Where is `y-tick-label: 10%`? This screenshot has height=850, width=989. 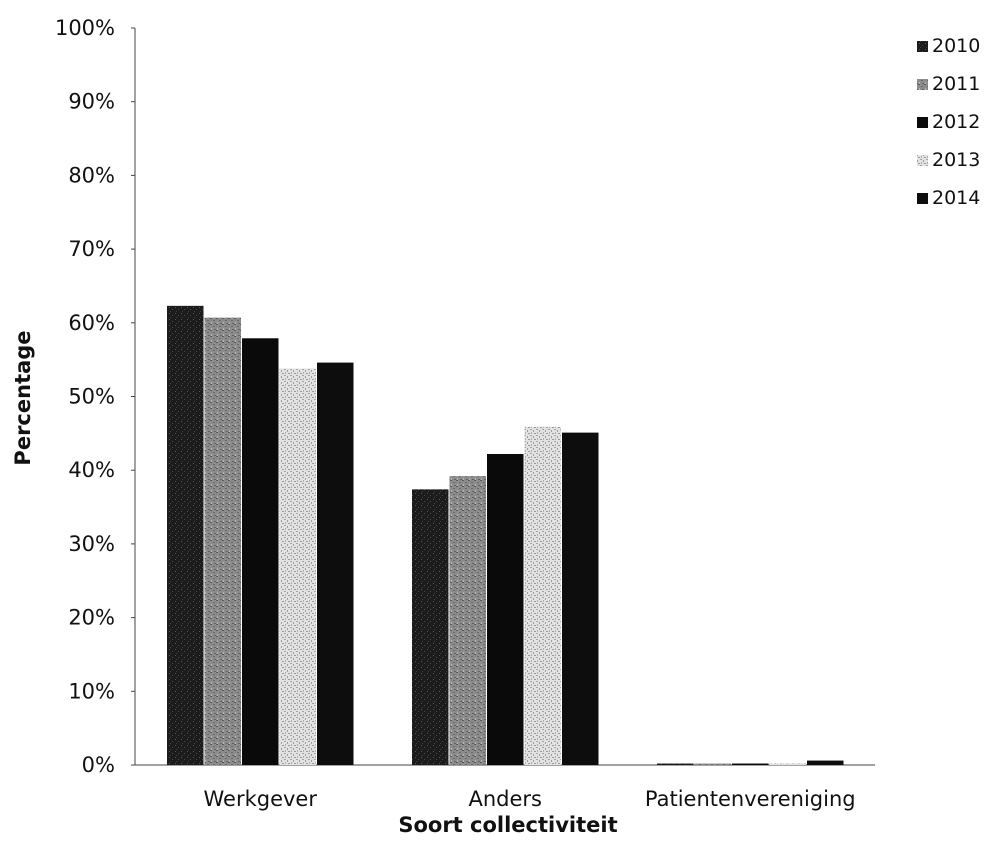
y-tick-label: 10% is located at coordinates (91, 691).